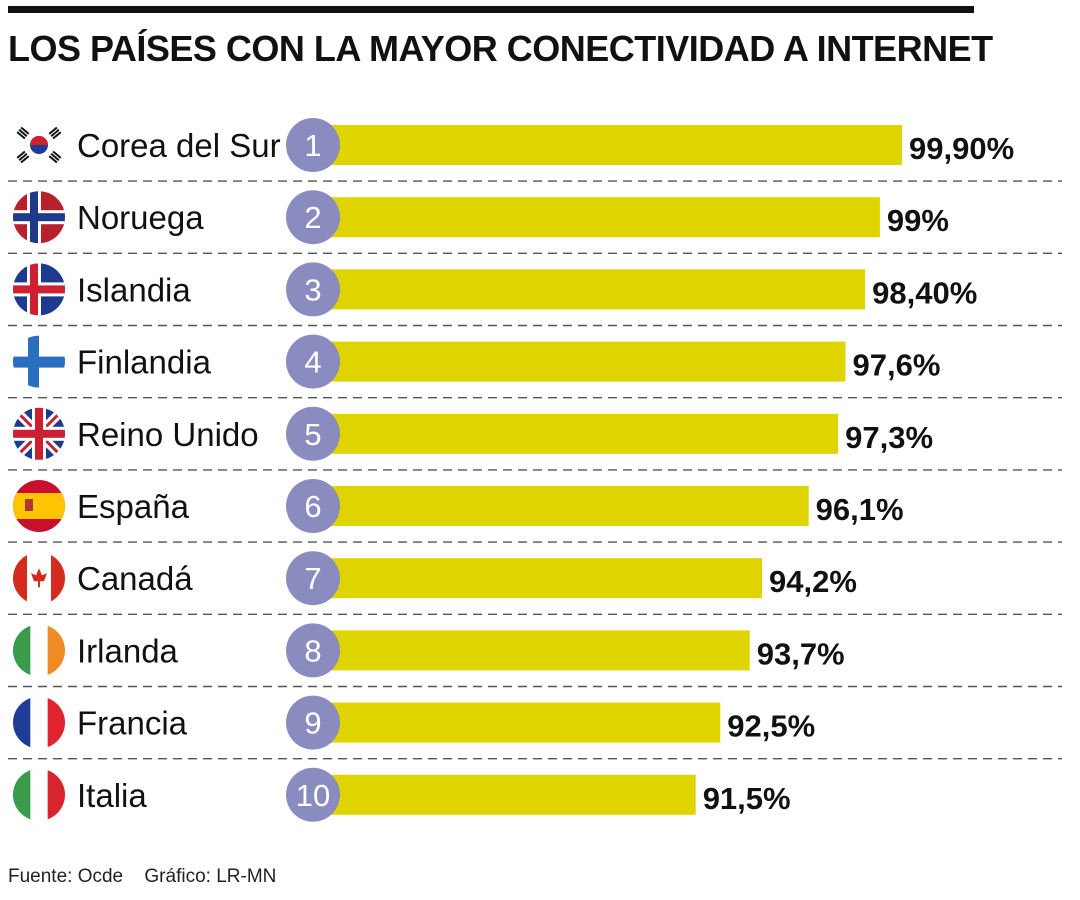  I want to click on rank-number: 9, so click(312, 723).